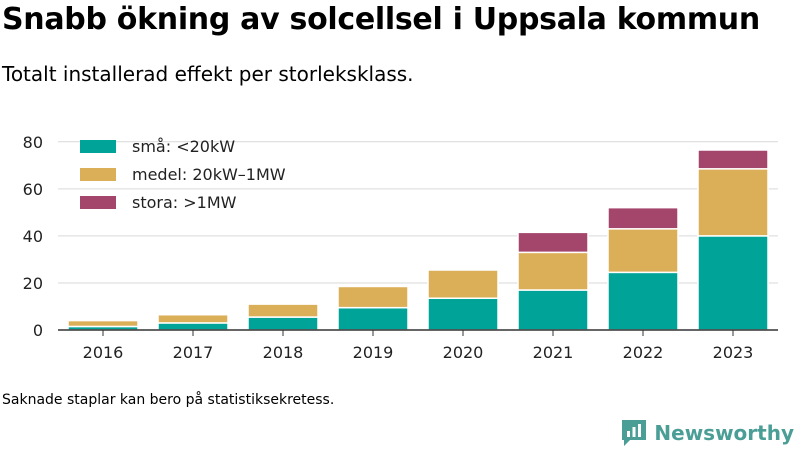 This screenshot has height=450, width=800. What do you see at coordinates (373, 352) in the screenshot?
I see `x-tick-label: 2019` at bounding box center [373, 352].